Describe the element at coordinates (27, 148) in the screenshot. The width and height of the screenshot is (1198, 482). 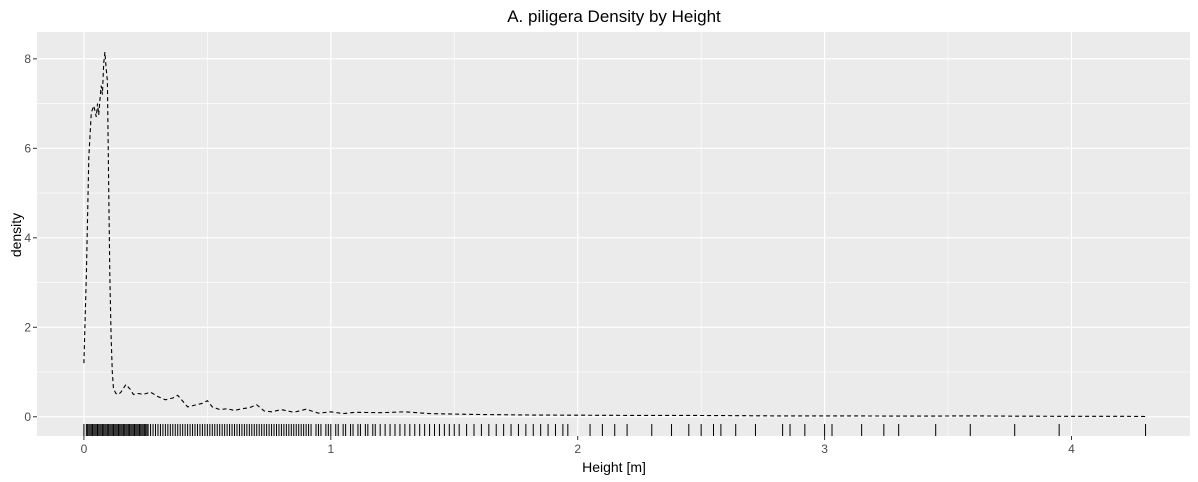
I see `y-tick-label: 6` at that location.